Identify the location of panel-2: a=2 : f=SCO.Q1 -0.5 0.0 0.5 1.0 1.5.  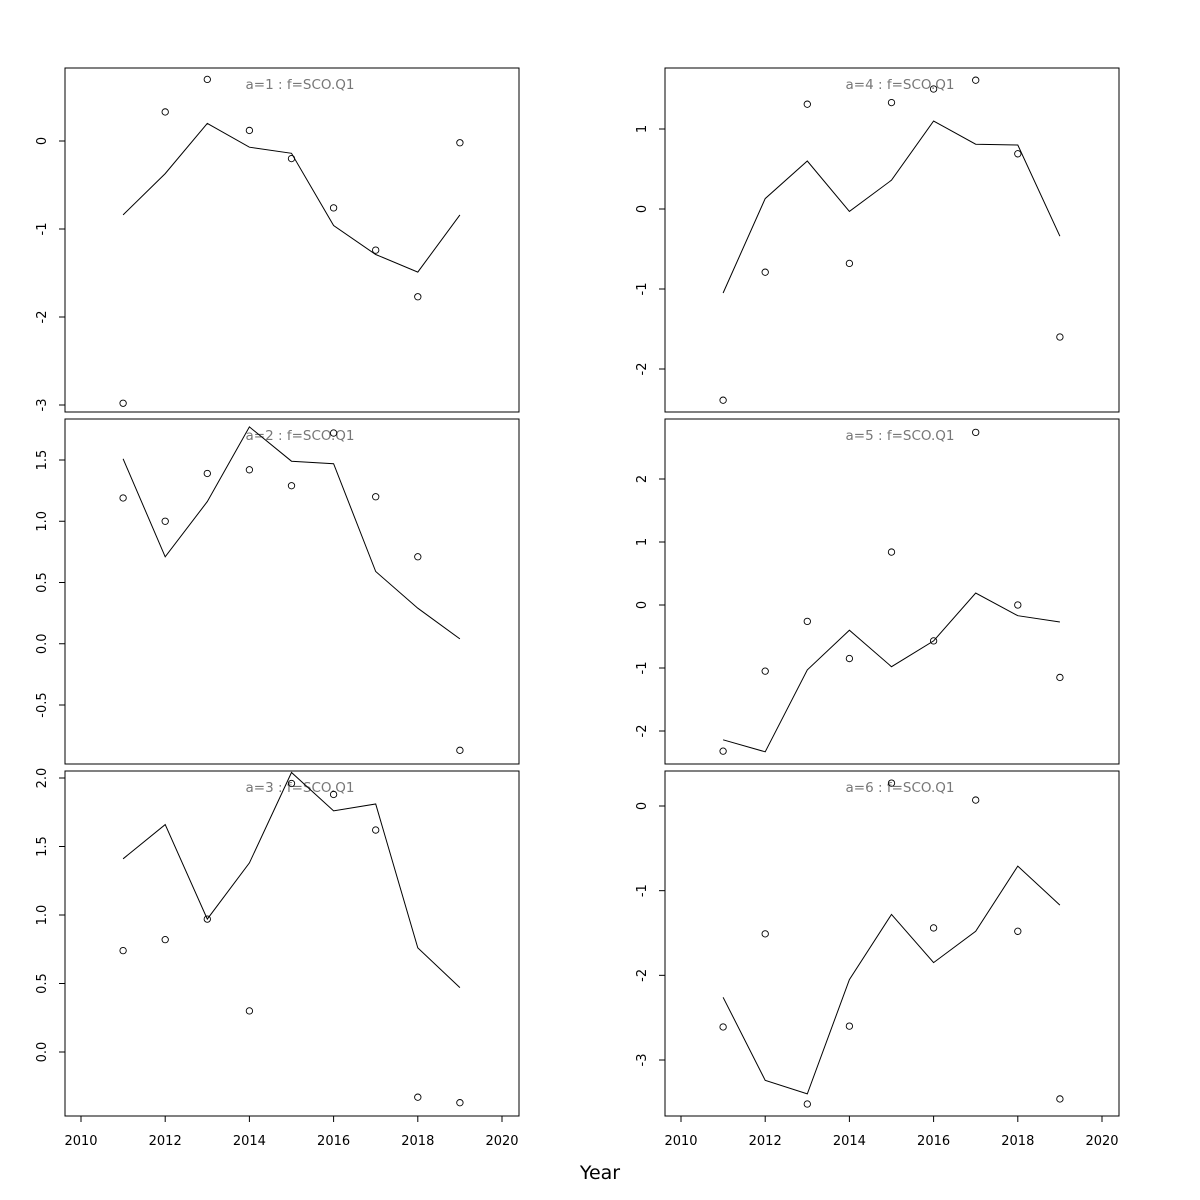
(277, 591).